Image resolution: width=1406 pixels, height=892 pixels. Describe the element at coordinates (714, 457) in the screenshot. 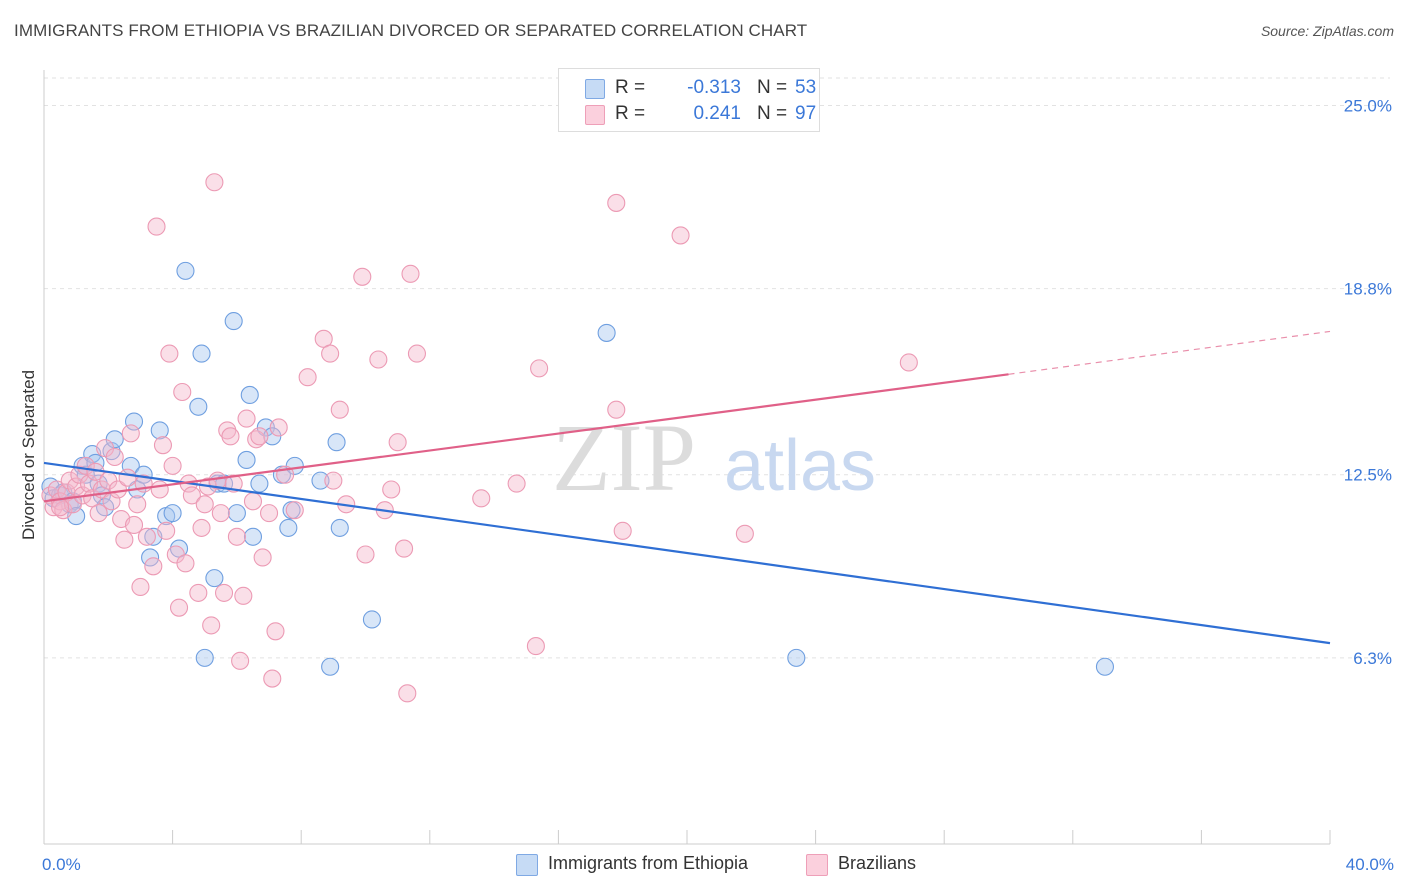

I see `watermark: ZIP atlas` at that location.